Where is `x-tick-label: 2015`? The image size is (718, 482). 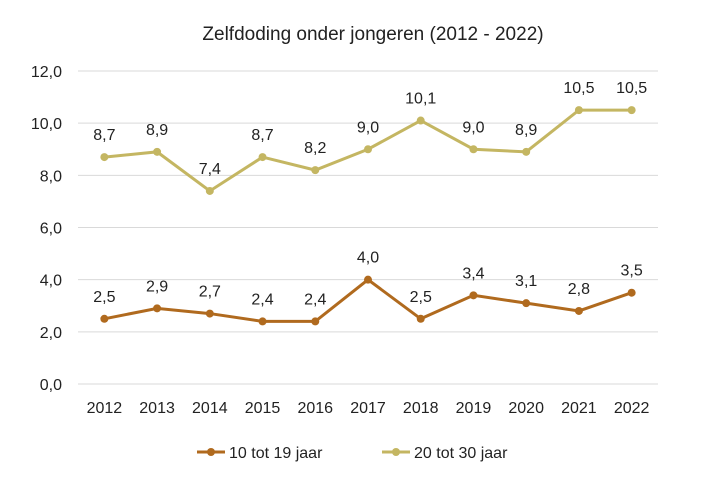
x-tick-label: 2015 is located at coordinates (263, 408).